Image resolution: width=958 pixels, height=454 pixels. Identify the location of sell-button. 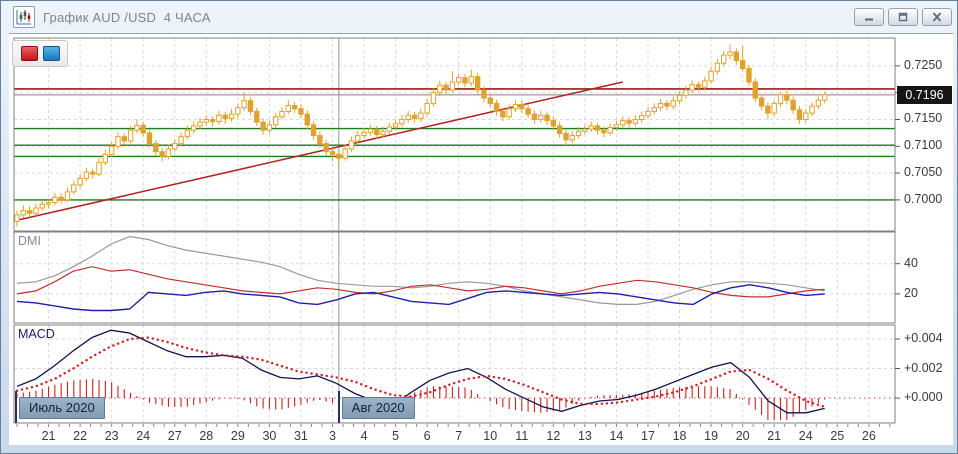
(29, 53).